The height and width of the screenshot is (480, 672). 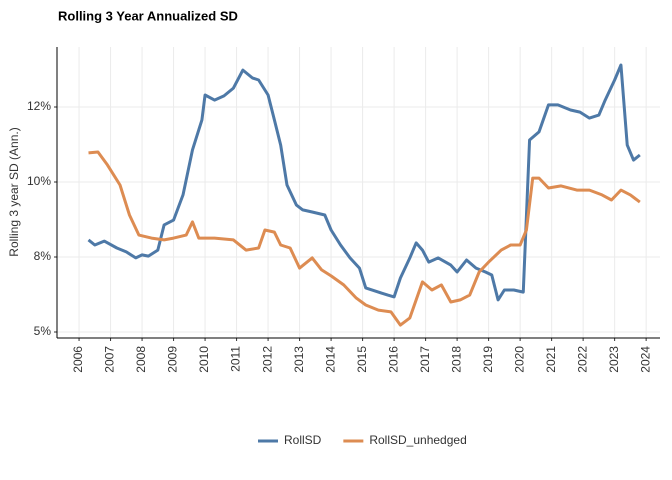 What do you see at coordinates (330, 359) in the screenshot?
I see `x-tick-label: 2014` at bounding box center [330, 359].